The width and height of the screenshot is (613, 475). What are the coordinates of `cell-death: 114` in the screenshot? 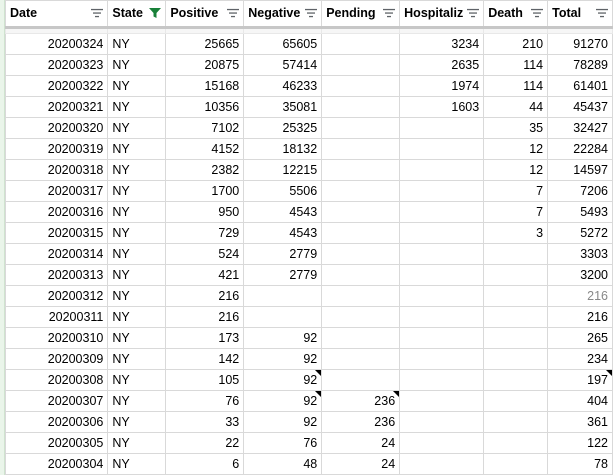 It's located at (516, 86).